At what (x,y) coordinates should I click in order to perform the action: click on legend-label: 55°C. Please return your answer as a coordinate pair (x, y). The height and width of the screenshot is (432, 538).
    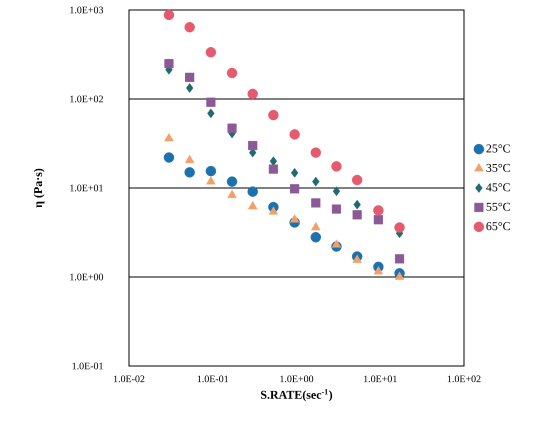
    Looking at the image, I should click on (498, 206).